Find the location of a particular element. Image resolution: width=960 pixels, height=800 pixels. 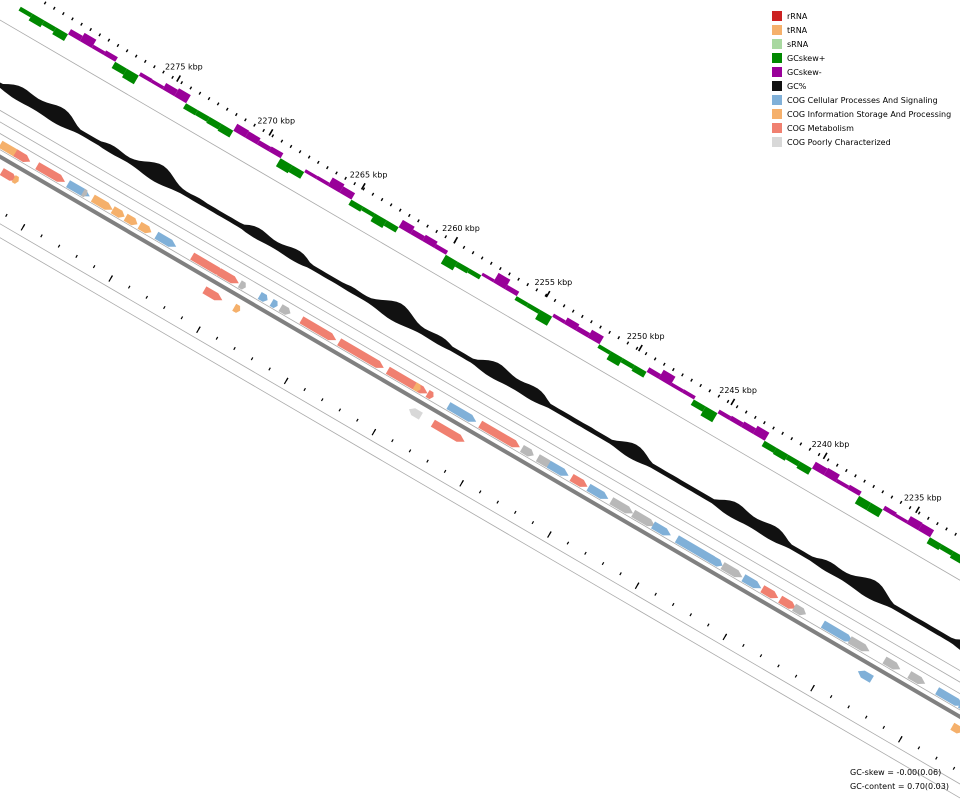

legend-label: COG Poorly Characterized is located at coordinates (839, 142).